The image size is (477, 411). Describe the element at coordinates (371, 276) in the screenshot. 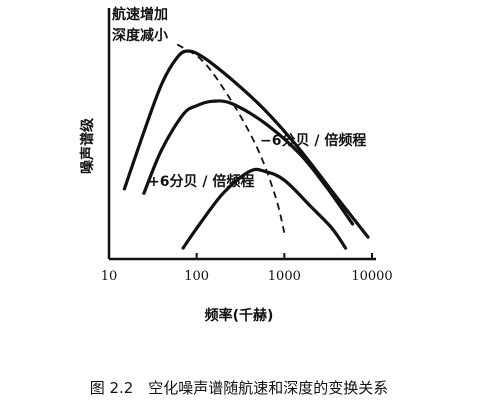

I see `x-tick-label-3: 10000` at that location.